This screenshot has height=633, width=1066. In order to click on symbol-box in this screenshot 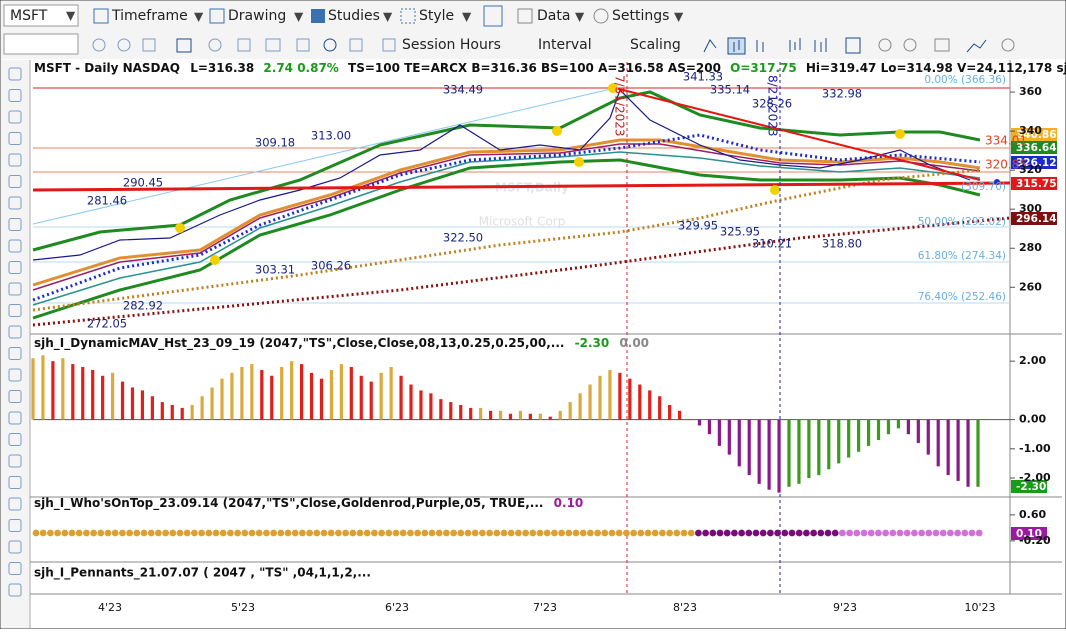, I will do `click(41, 15)`.